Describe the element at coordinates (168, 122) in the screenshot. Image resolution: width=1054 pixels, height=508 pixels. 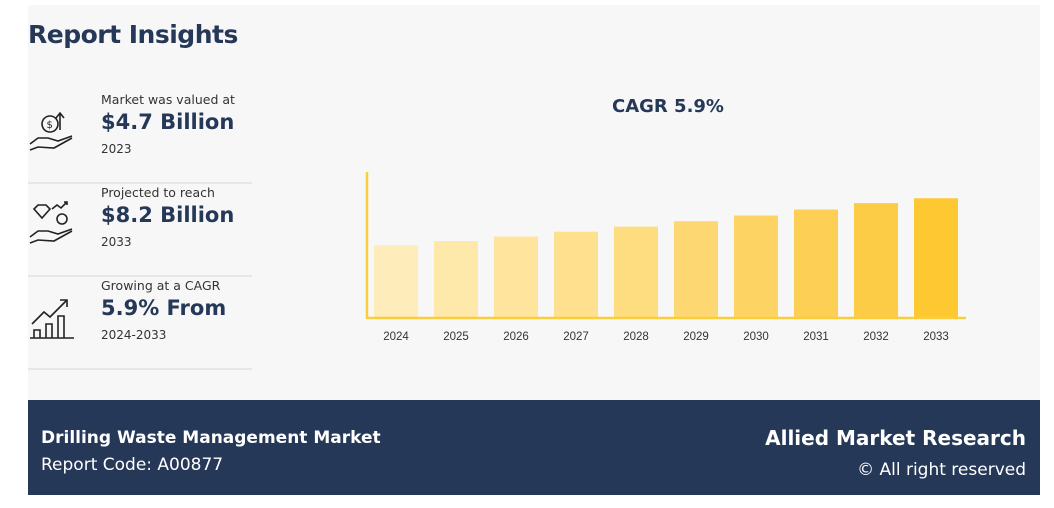
I see `insight-value: $4.7 Billion` at that location.